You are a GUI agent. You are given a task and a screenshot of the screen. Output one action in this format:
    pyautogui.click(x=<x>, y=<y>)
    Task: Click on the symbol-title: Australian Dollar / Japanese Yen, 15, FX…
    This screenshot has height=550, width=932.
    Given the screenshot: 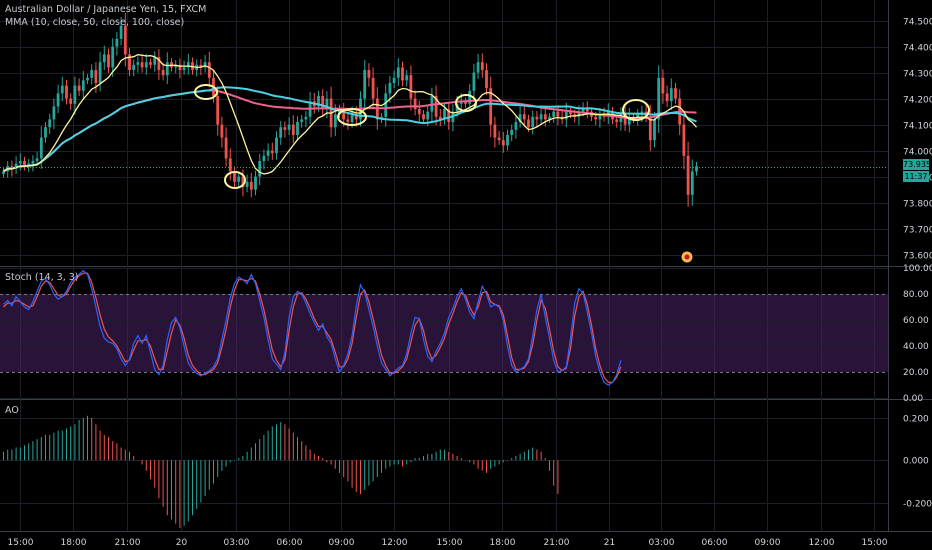 What is the action you would take?
    pyautogui.click(x=106, y=9)
    